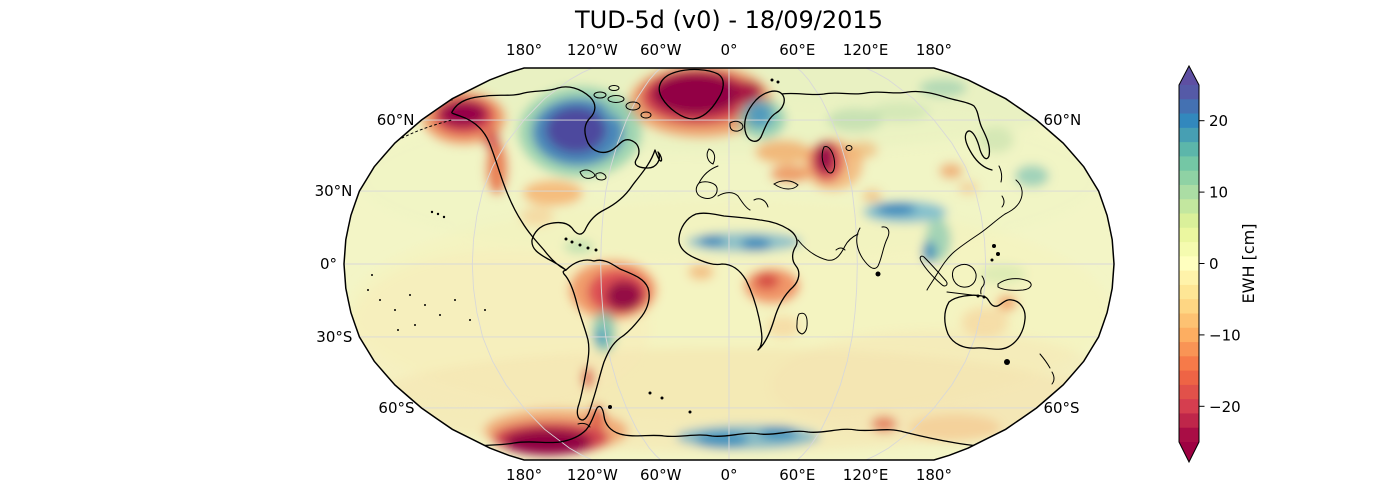 Image resolution: width=1400 pixels, height=500 pixels. I want to click on lat-tick-label-left: 0°, so click(328, 264).